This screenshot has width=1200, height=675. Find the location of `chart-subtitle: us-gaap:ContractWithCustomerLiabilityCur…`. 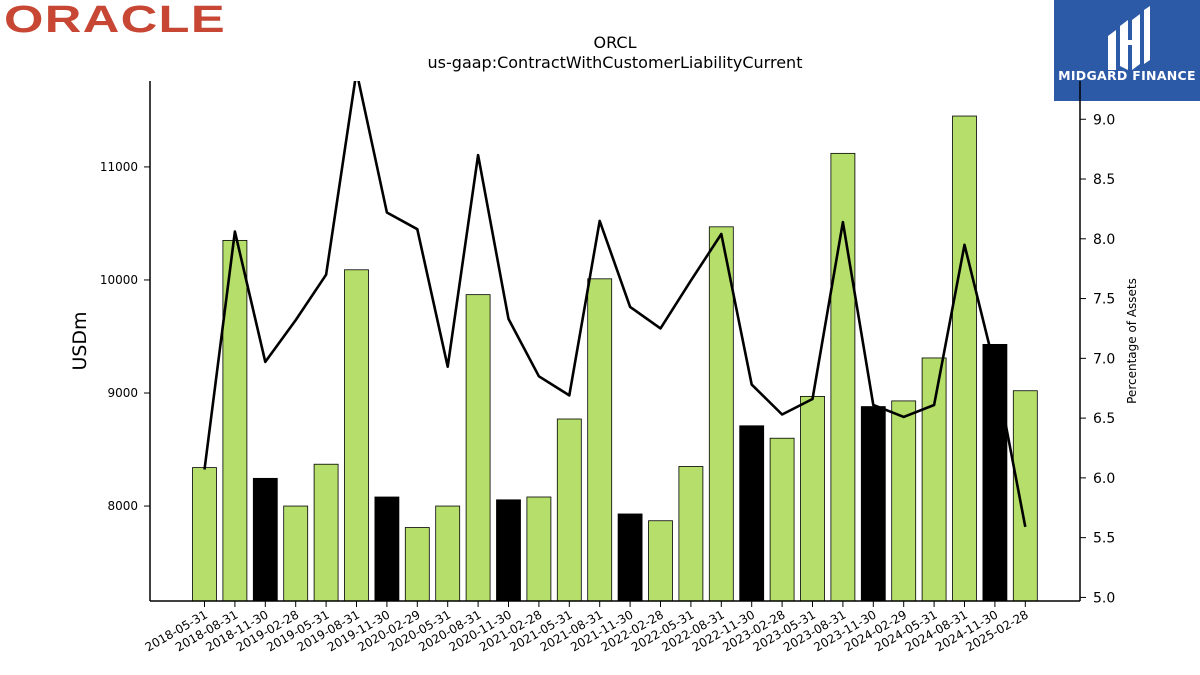

chart-subtitle: us-gaap:ContractWithCustomerLiabilityCur… is located at coordinates (615, 62).